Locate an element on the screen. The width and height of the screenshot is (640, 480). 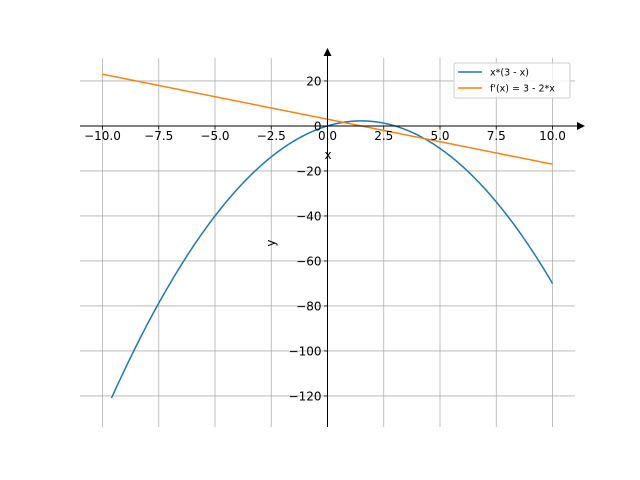
y-tick-label: 20 is located at coordinates (313, 81).